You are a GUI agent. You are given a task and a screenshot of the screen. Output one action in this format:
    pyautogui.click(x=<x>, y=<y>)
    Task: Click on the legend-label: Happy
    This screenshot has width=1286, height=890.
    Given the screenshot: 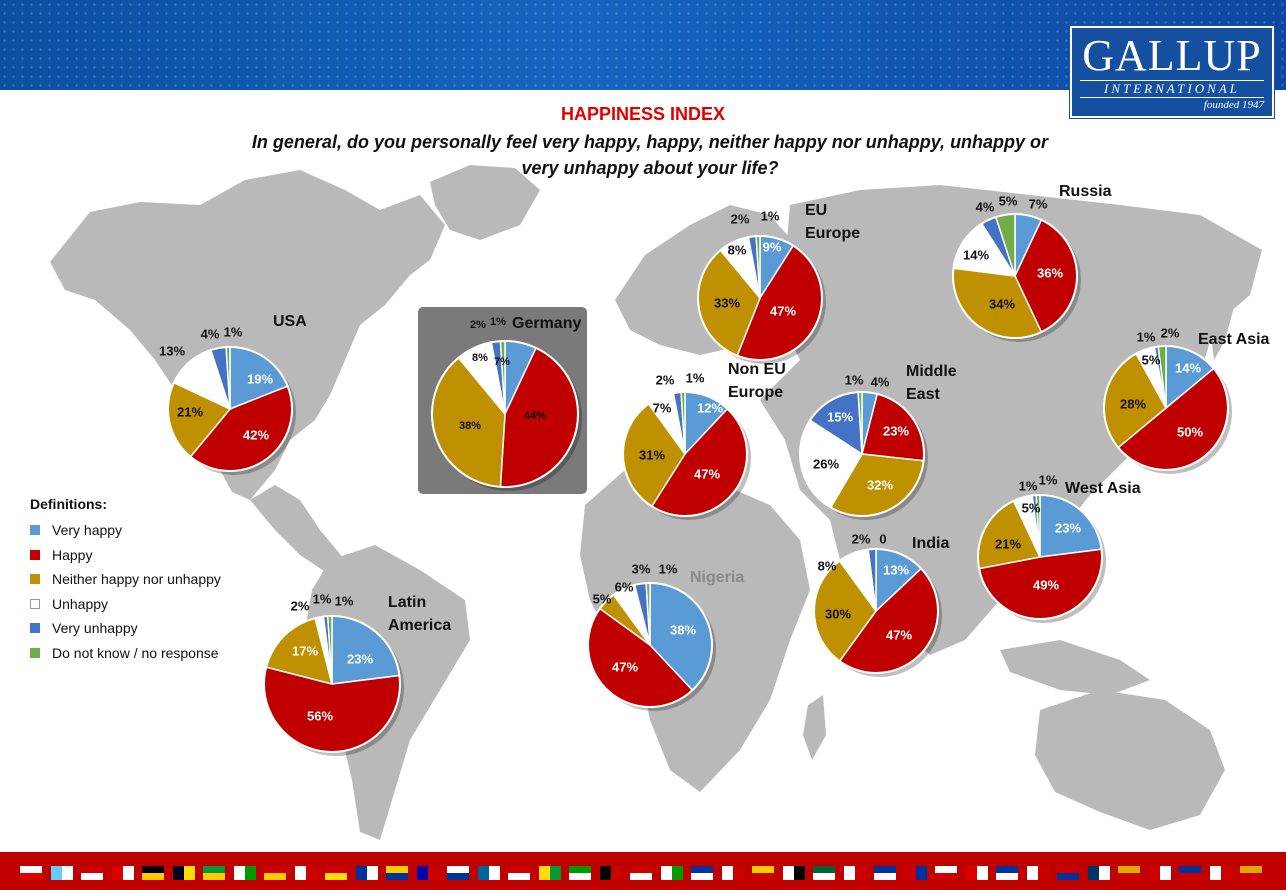 What is the action you would take?
    pyautogui.click(x=72, y=554)
    